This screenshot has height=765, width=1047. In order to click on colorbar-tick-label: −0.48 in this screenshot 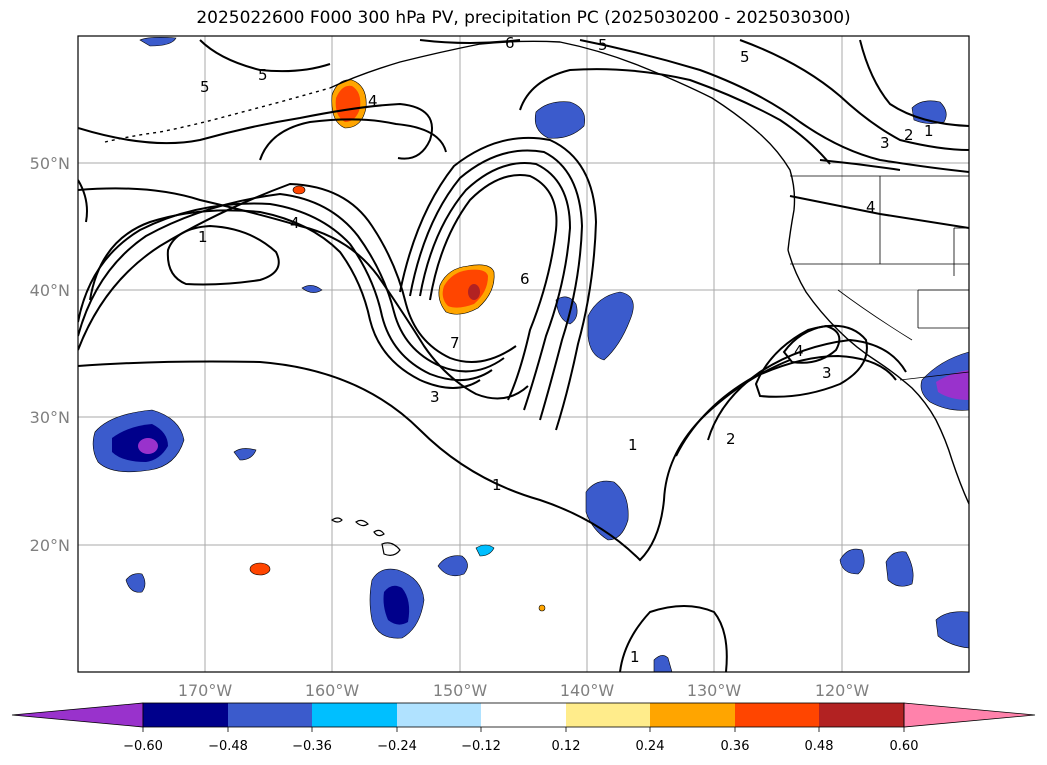, I will do `click(228, 746)`.